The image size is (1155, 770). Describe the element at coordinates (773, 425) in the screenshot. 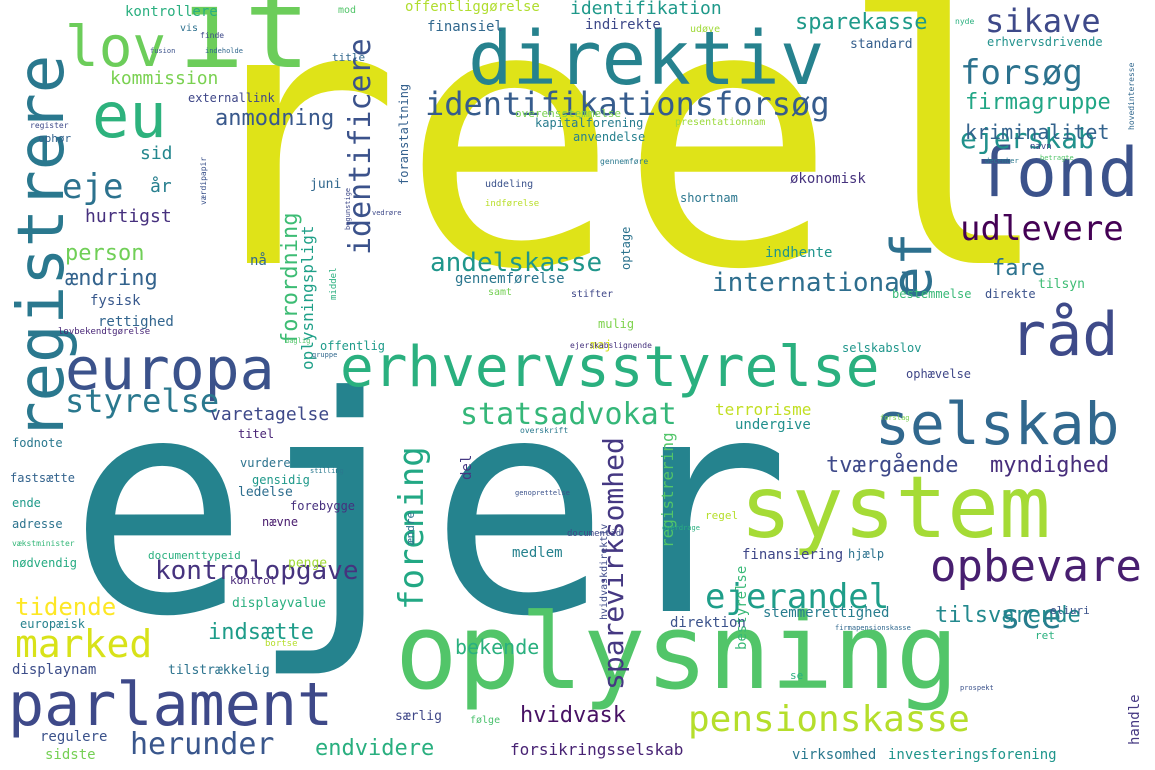

I see `word-undergive: undergive` at that location.